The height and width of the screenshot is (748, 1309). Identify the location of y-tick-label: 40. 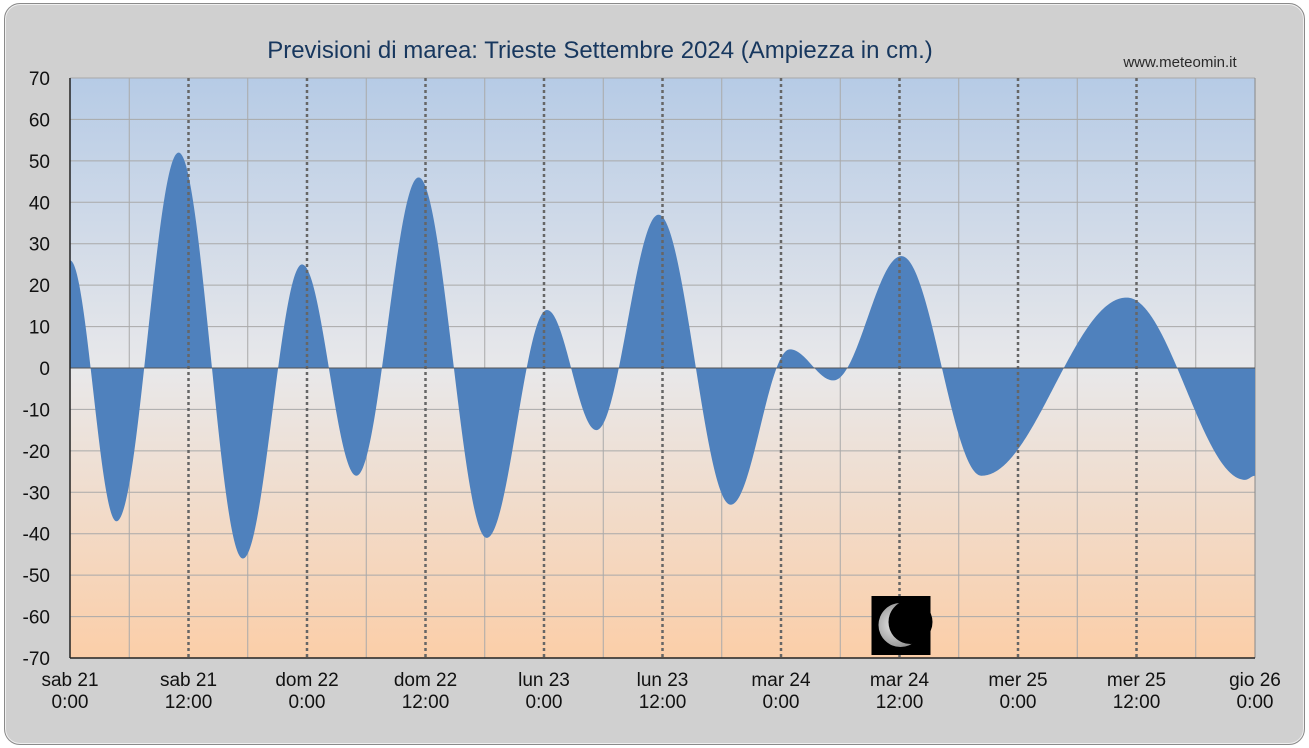
(39, 203).